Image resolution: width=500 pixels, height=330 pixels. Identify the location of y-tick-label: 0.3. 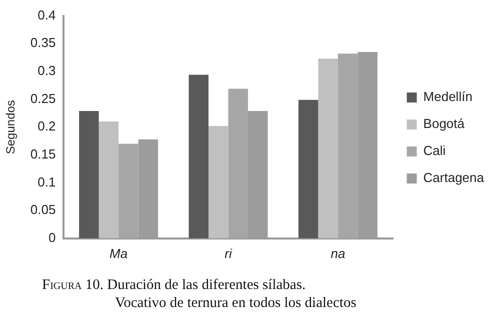
(47, 70).